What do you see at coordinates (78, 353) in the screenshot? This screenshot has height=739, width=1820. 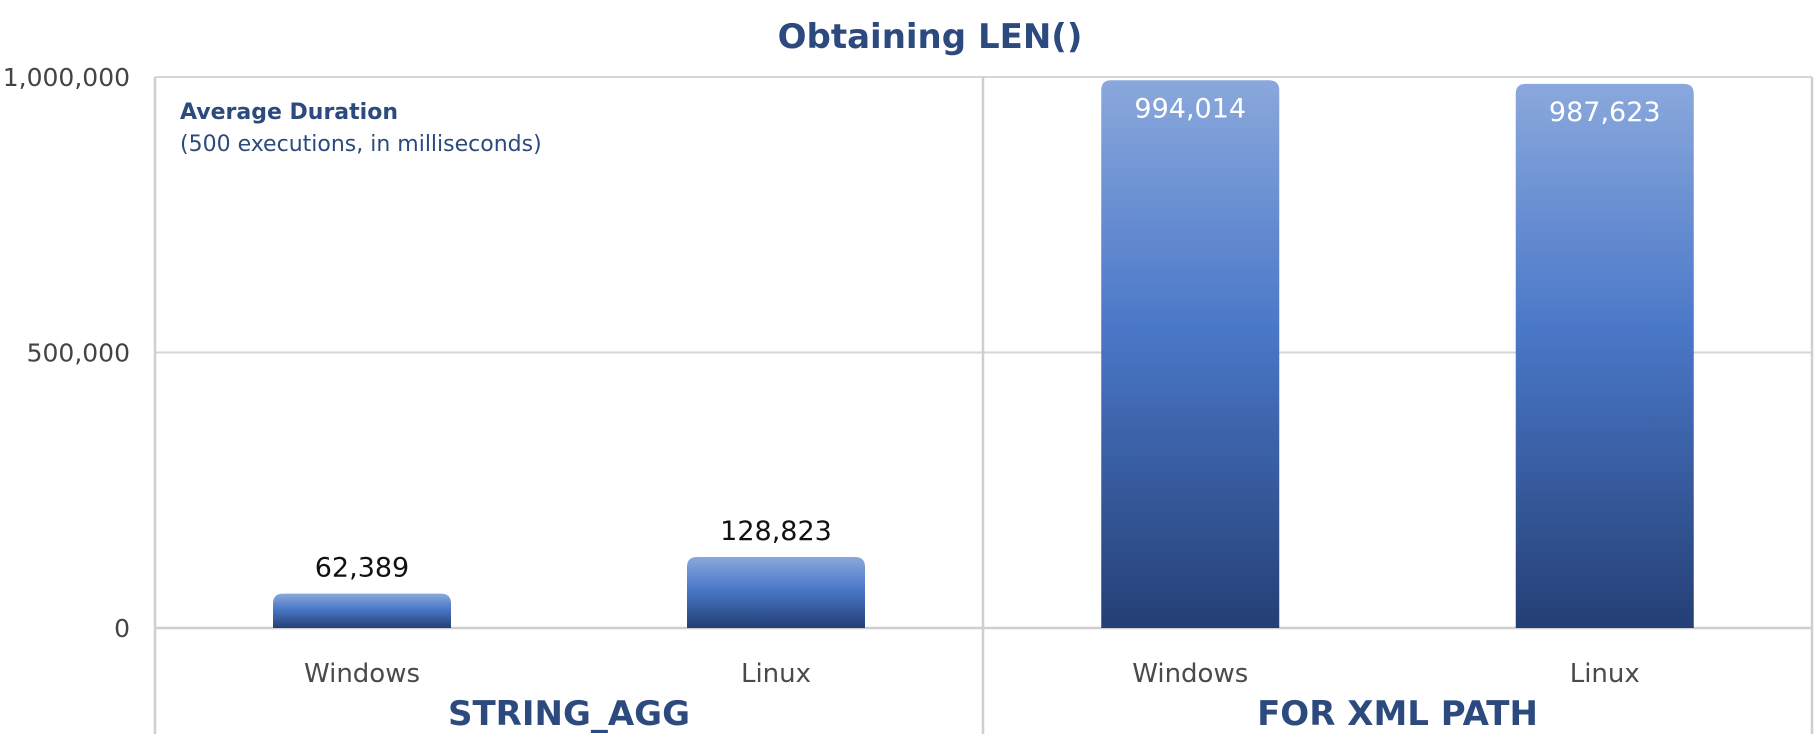 I see `y-tick-label: 500,000` at bounding box center [78, 353].